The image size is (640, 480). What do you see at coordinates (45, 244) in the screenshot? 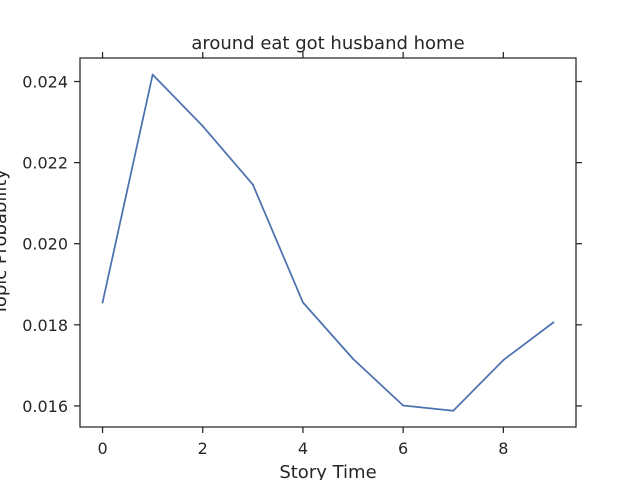
I see `y-tick-label: 0.020` at bounding box center [45, 244].